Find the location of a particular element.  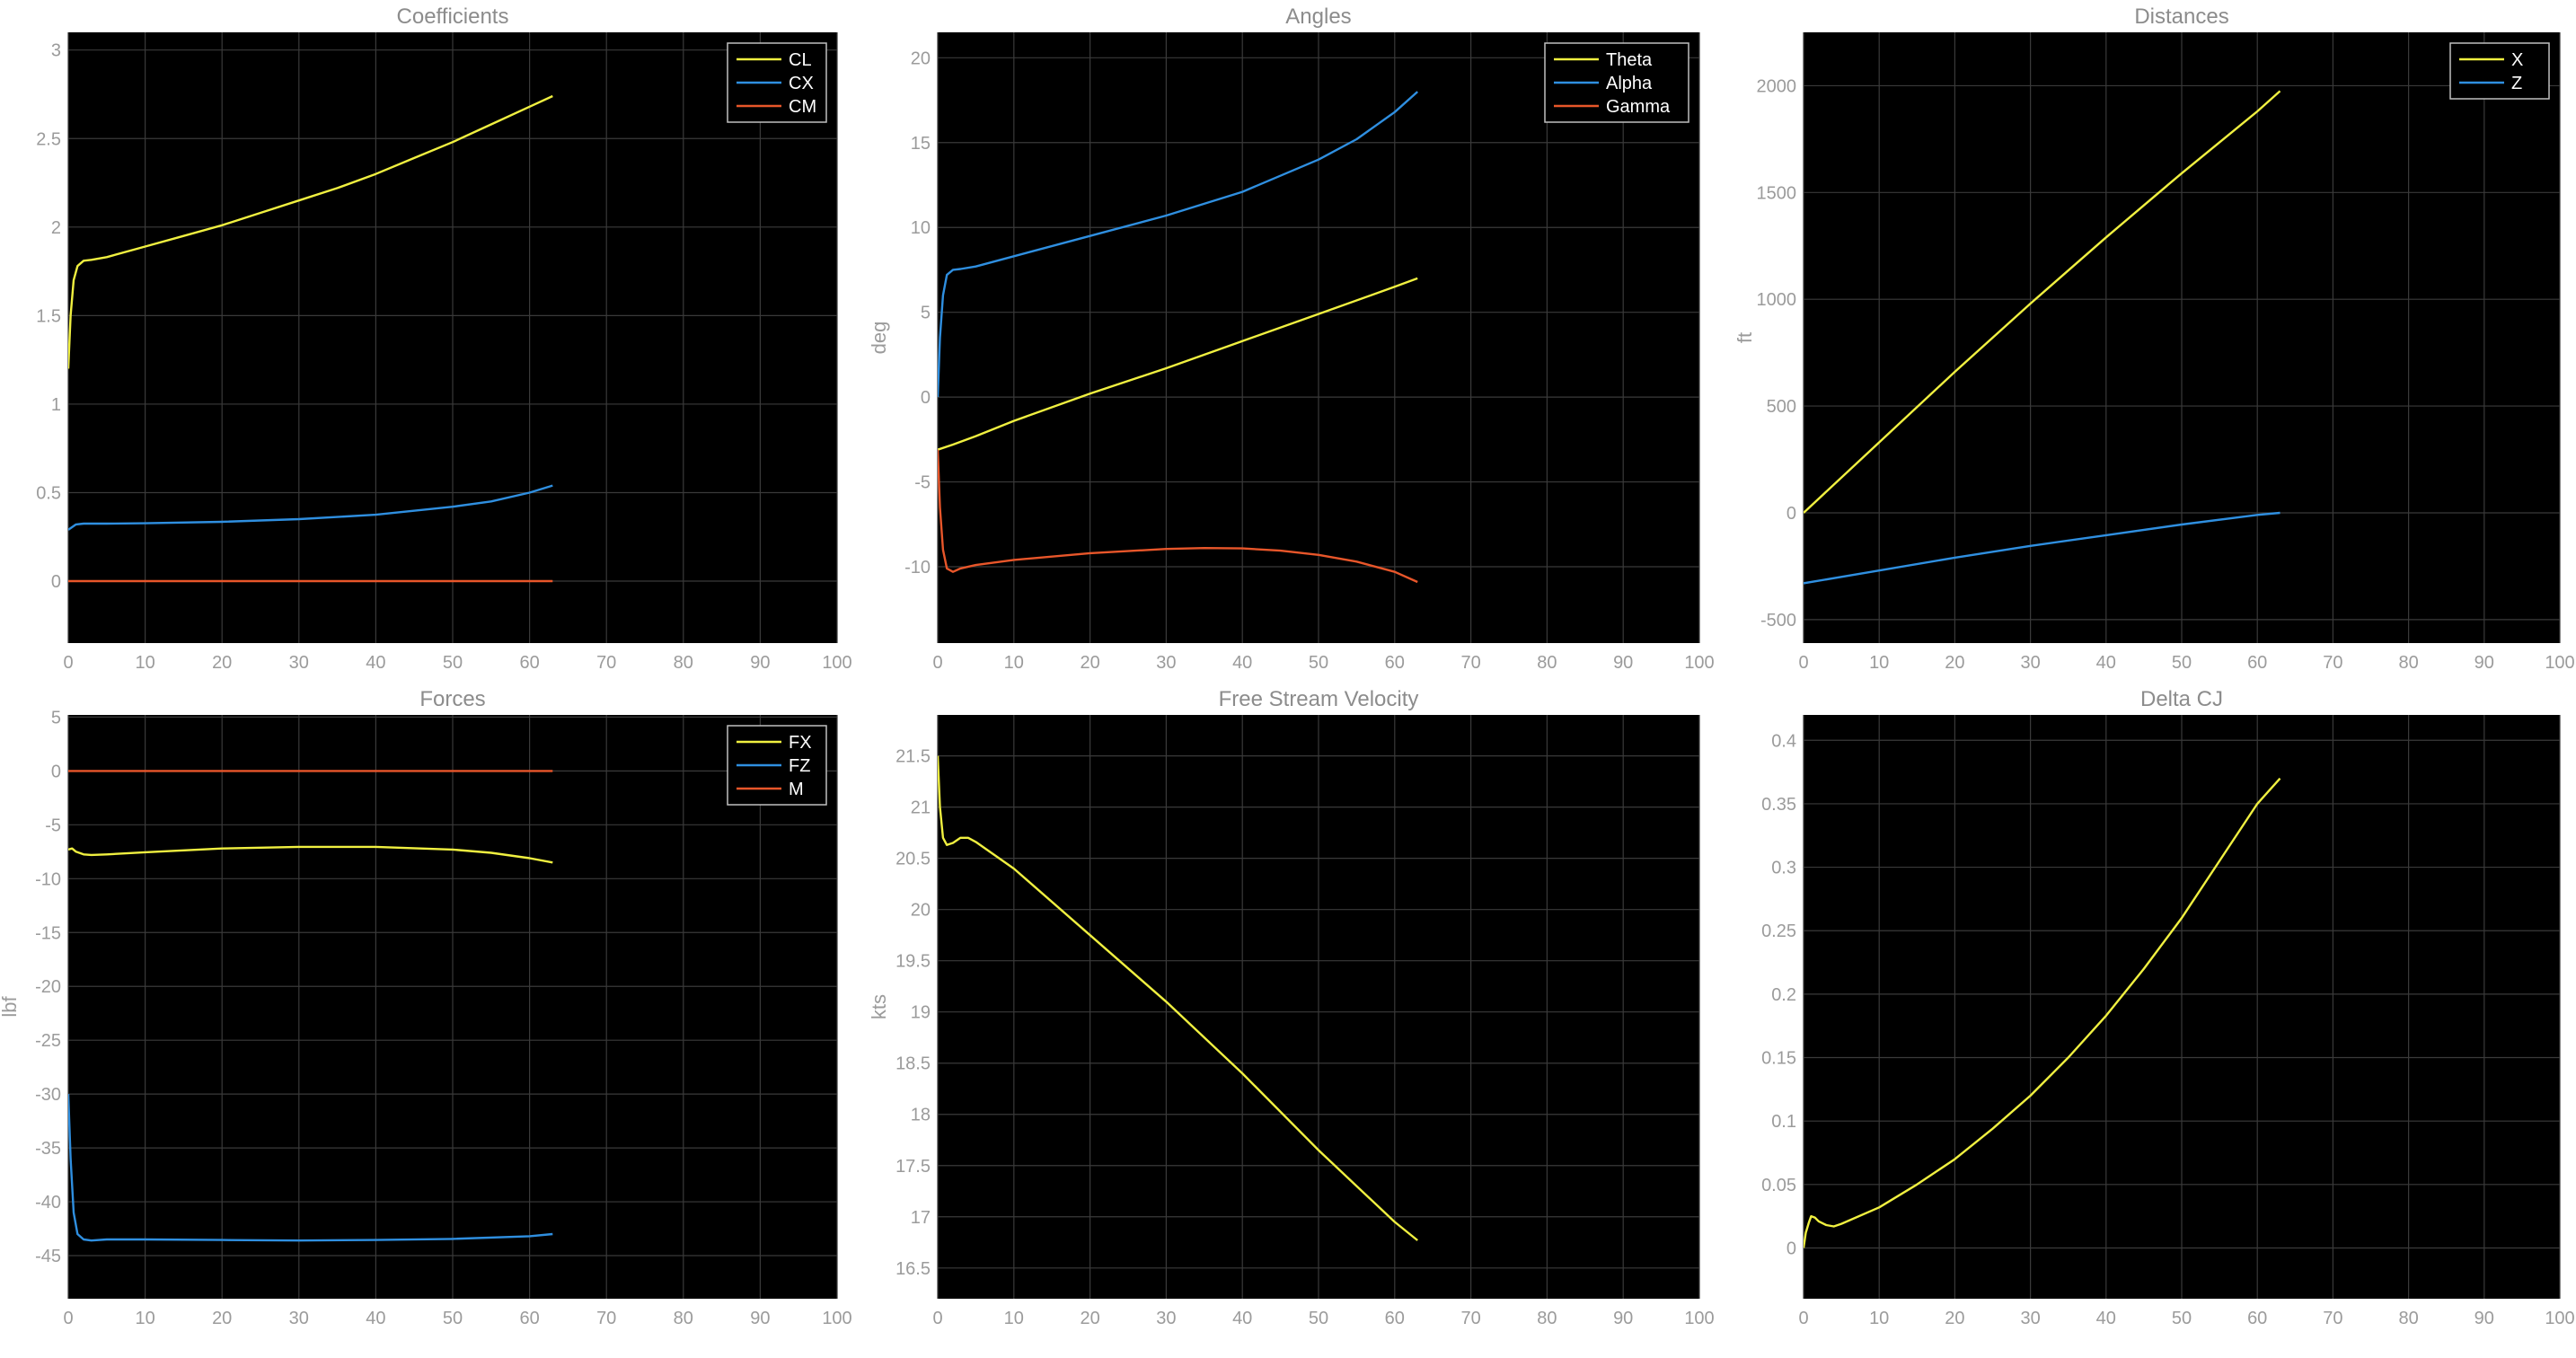

chart-title: Coefficients is located at coordinates (453, 17).